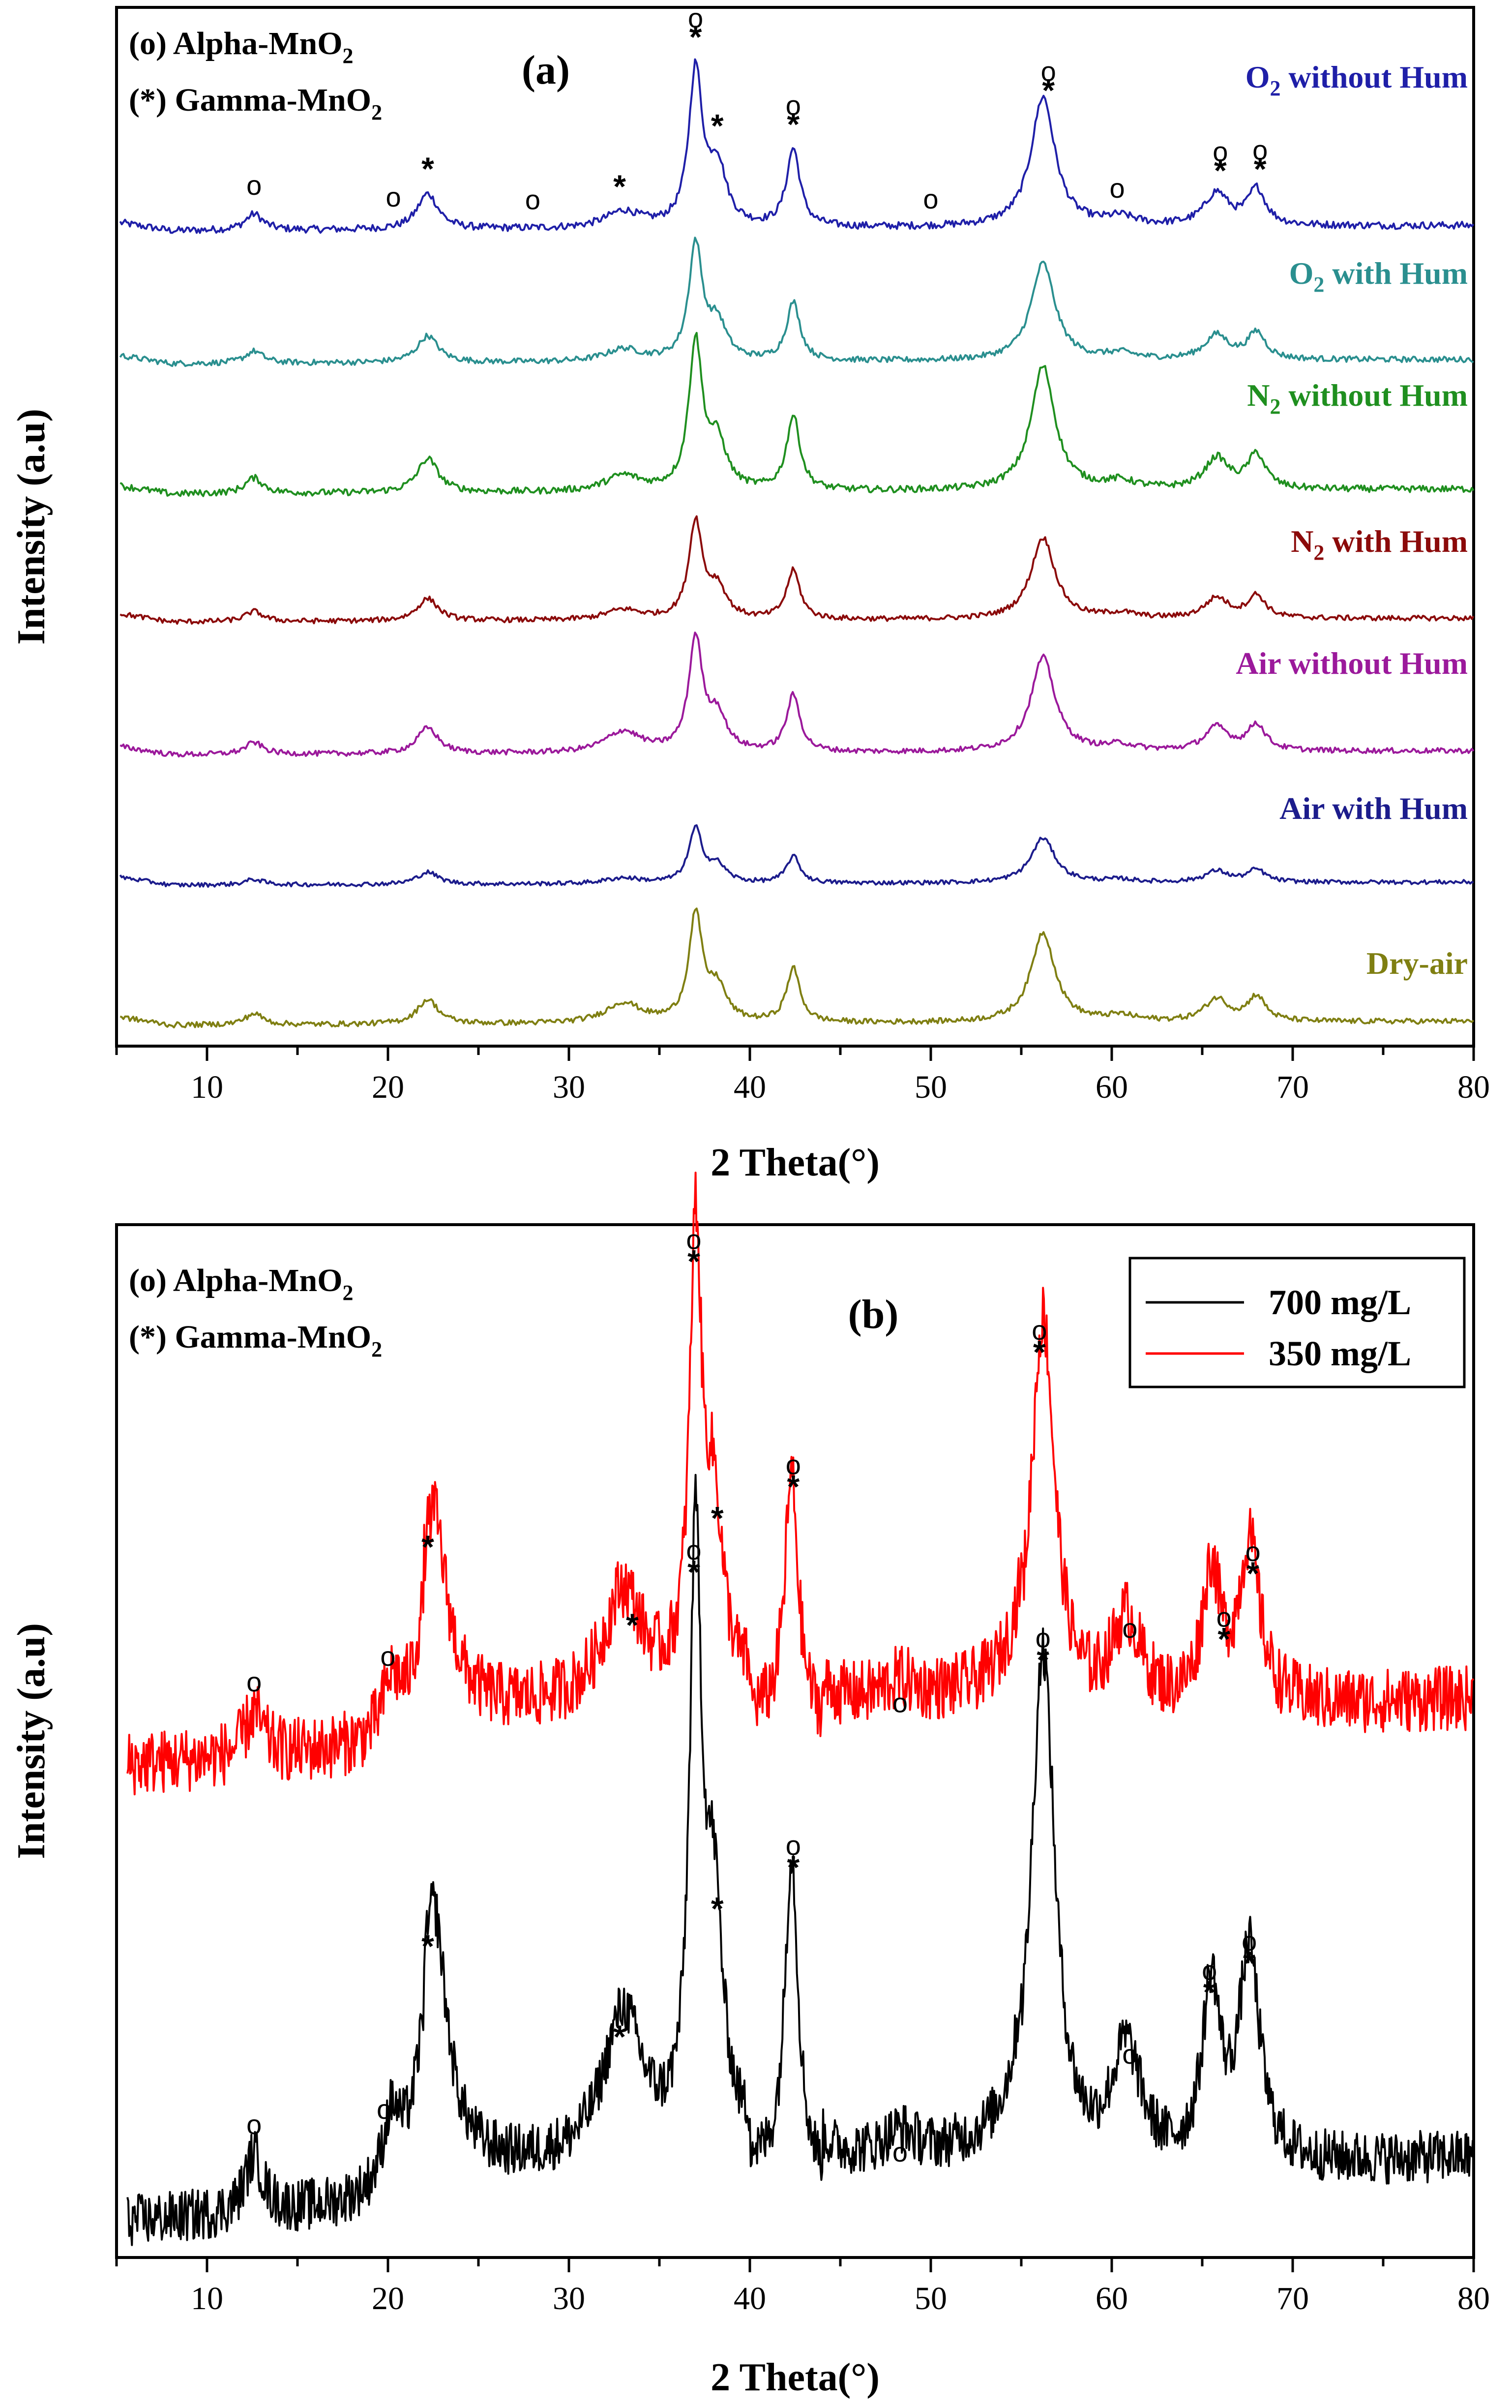 This screenshot has width=1512, height=2408. What do you see at coordinates (750, 2299) in the screenshot?
I see `tick-label-b-40: 40` at bounding box center [750, 2299].